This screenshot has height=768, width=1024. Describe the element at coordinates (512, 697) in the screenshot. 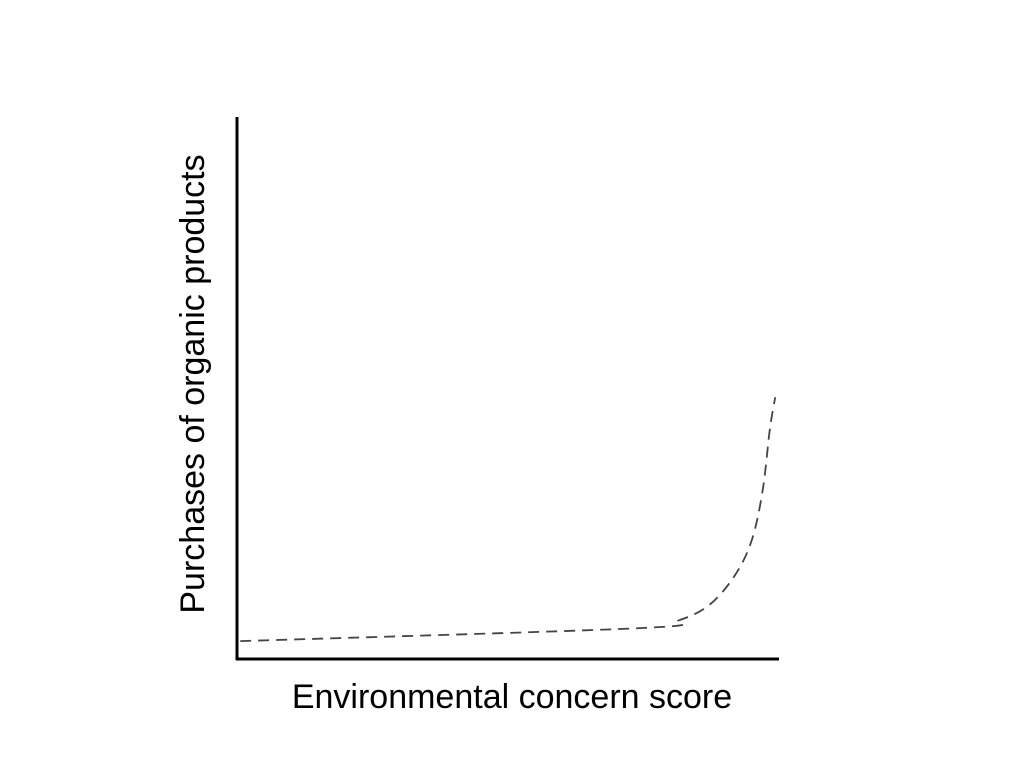

I see `x-axis-label: Environmental concern score` at that location.